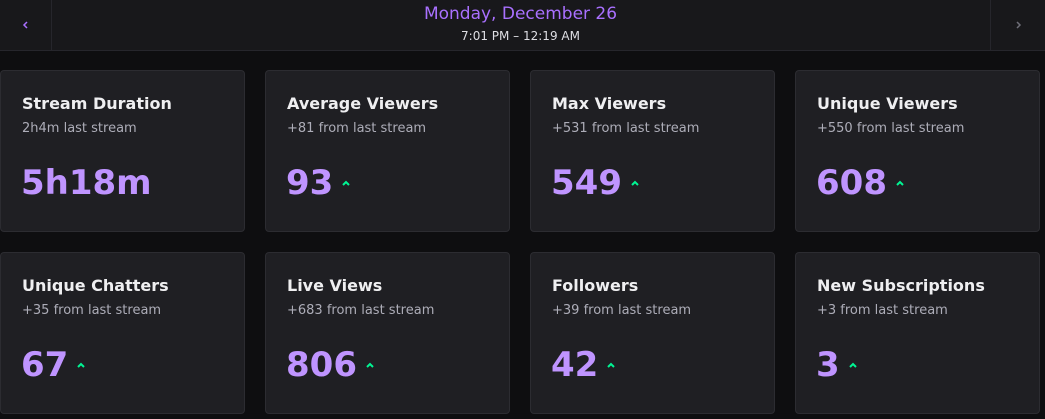  I want to click on card-title: Live Views, so click(335, 285).